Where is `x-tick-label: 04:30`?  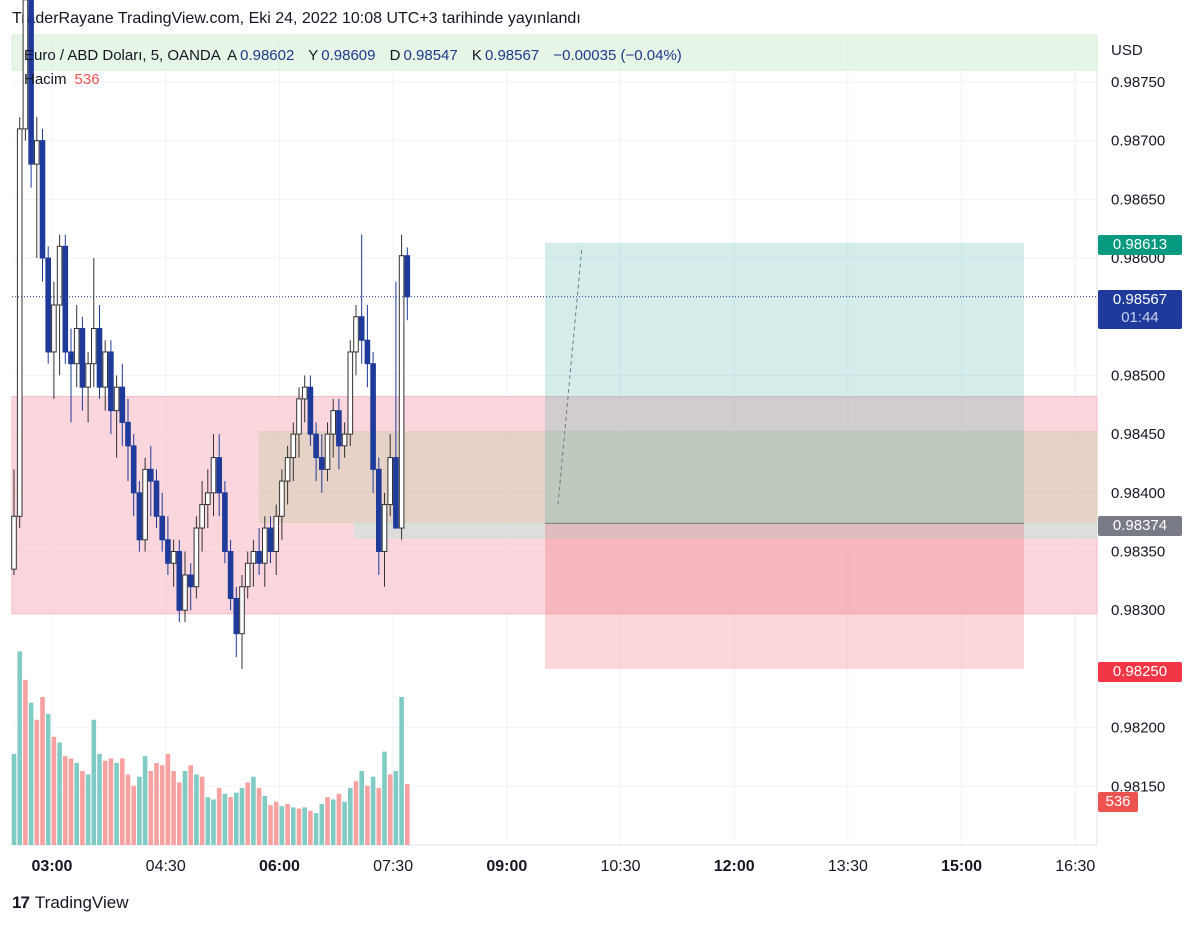
x-tick-label: 04:30 is located at coordinates (166, 866).